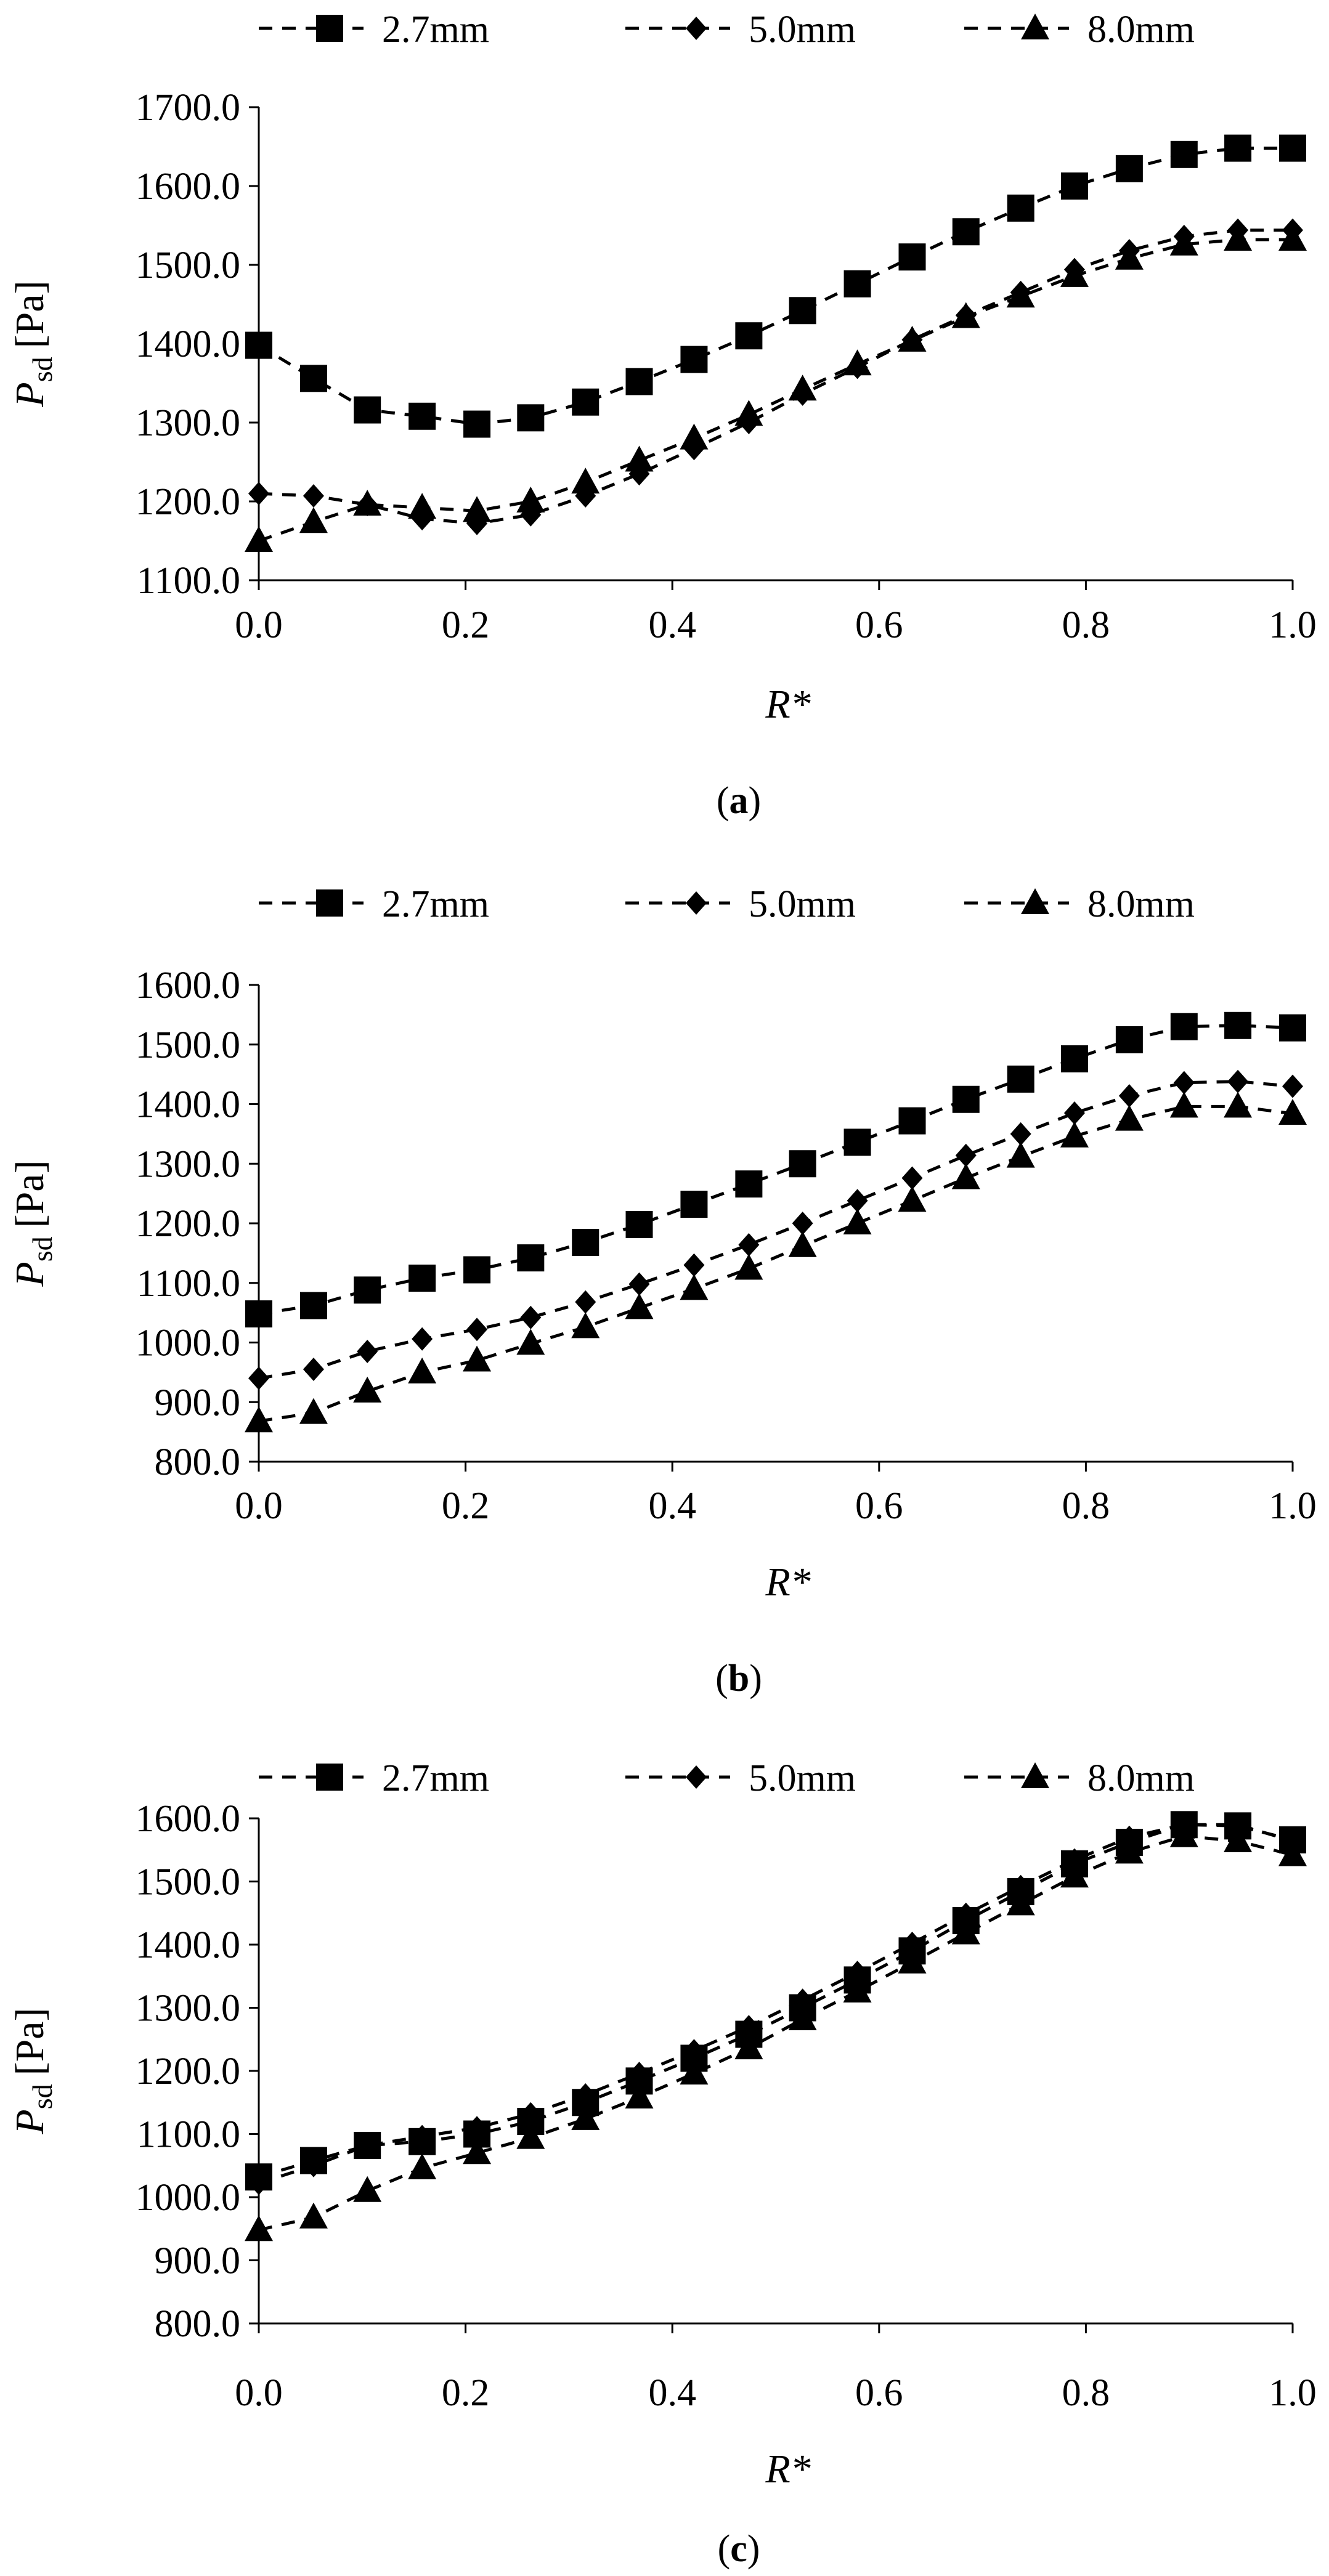  I want to click on y-tick-label: 1100.0, so click(188, 2135).